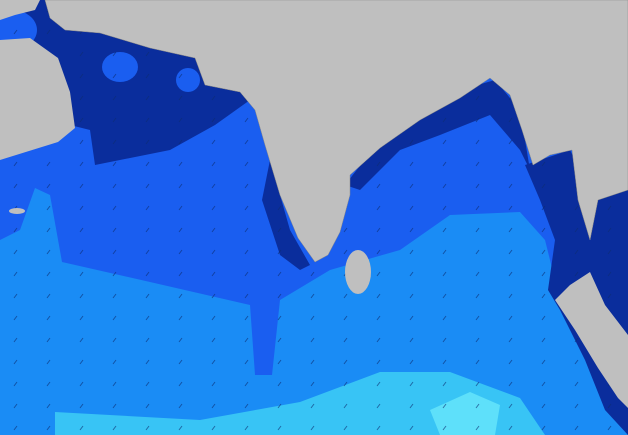 This screenshot has height=435, width=628. I want to click on land-arabia, so click(37, 99).